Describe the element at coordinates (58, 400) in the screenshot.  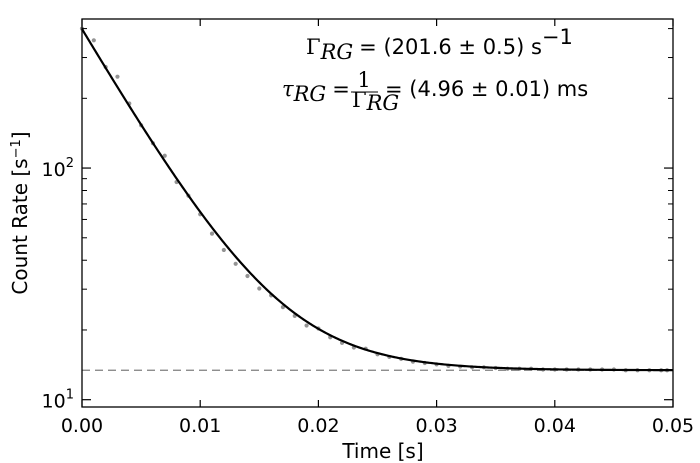
I see `y-tick-label-0: 10¹` at that location.